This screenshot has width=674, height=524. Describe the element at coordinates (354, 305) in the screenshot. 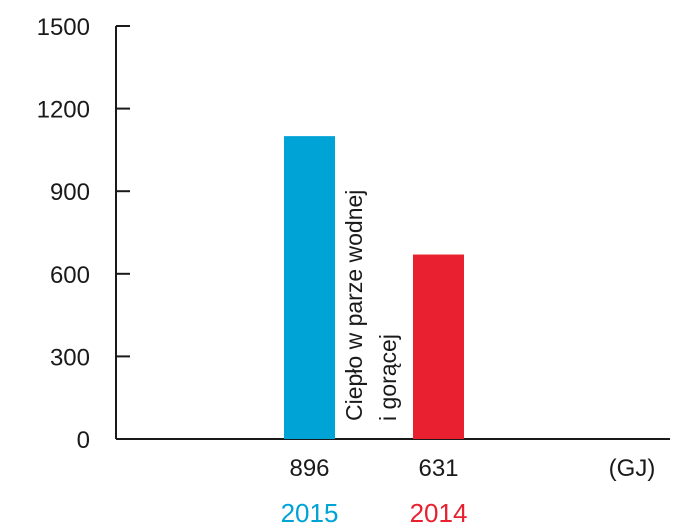

I see `category-label-line-1: Ciepło w parze wodnej` at that location.